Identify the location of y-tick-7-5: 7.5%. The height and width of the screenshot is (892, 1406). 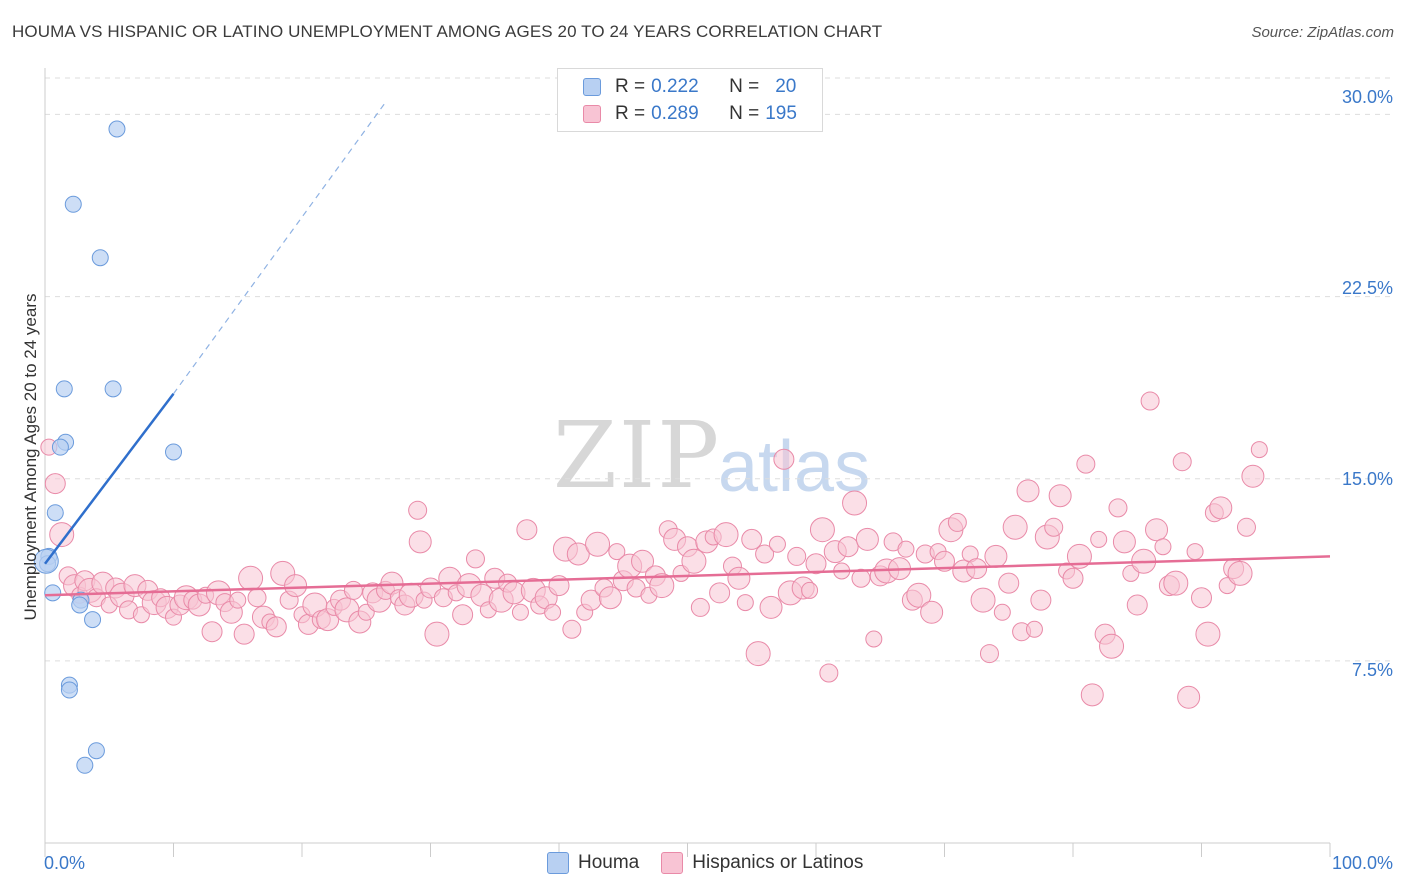
(1372, 670).